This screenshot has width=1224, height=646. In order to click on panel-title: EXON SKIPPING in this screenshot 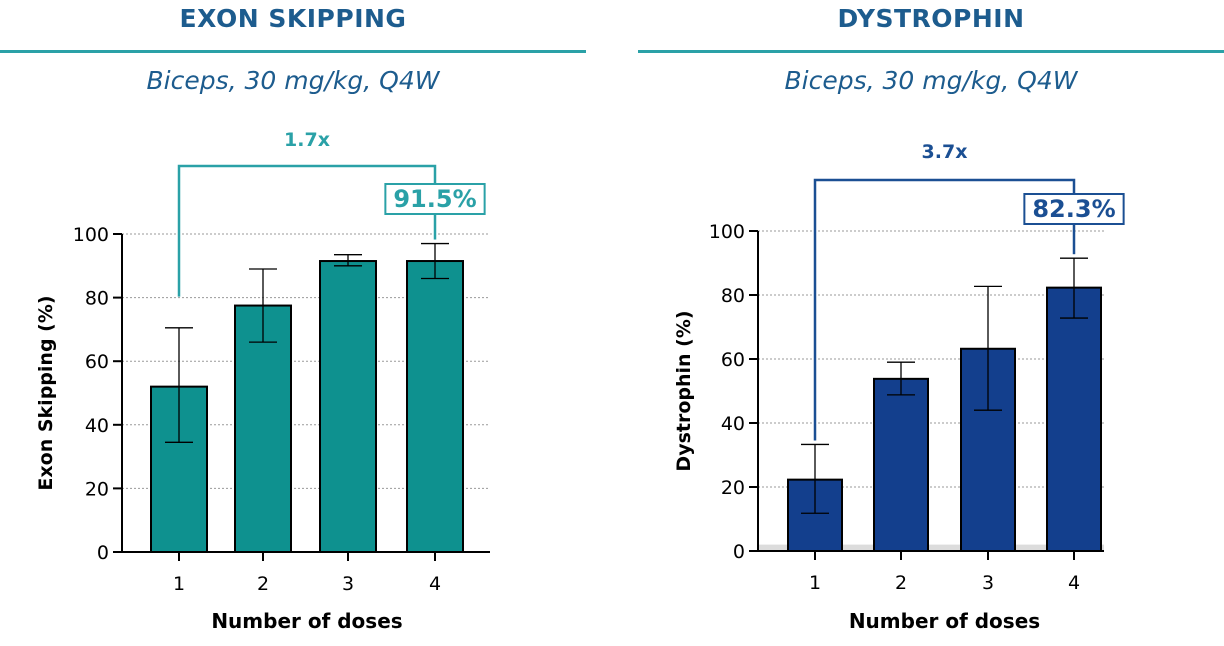, I will do `click(293, 18)`.